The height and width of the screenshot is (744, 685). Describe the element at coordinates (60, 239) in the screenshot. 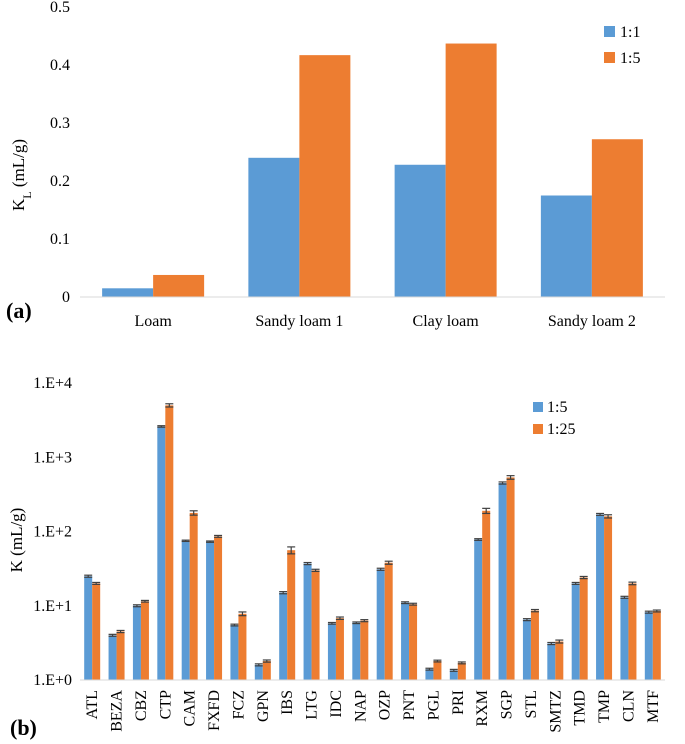

I see `y-tick-a: 0.1` at that location.